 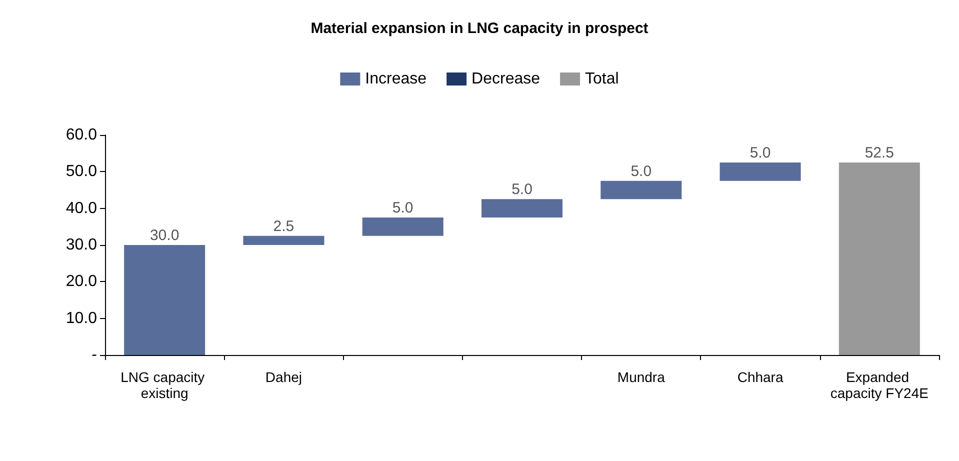 I want to click on legend-label: Total, so click(x=602, y=79).